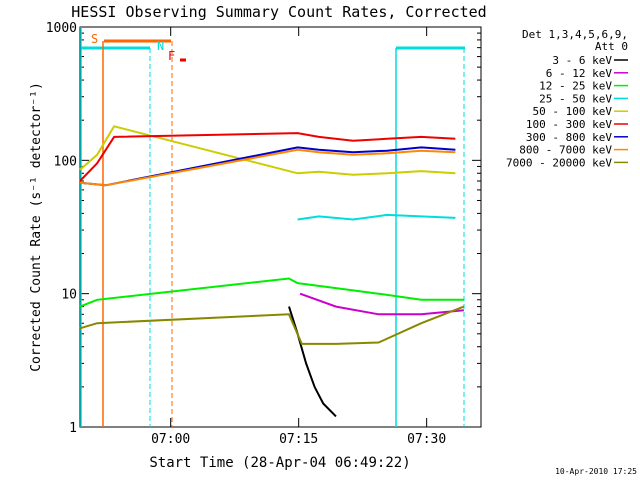 The height and width of the screenshot is (480, 640). What do you see at coordinates (579, 73) in the screenshot?
I see `legend-label: 6 - 12 keV` at bounding box center [579, 73].